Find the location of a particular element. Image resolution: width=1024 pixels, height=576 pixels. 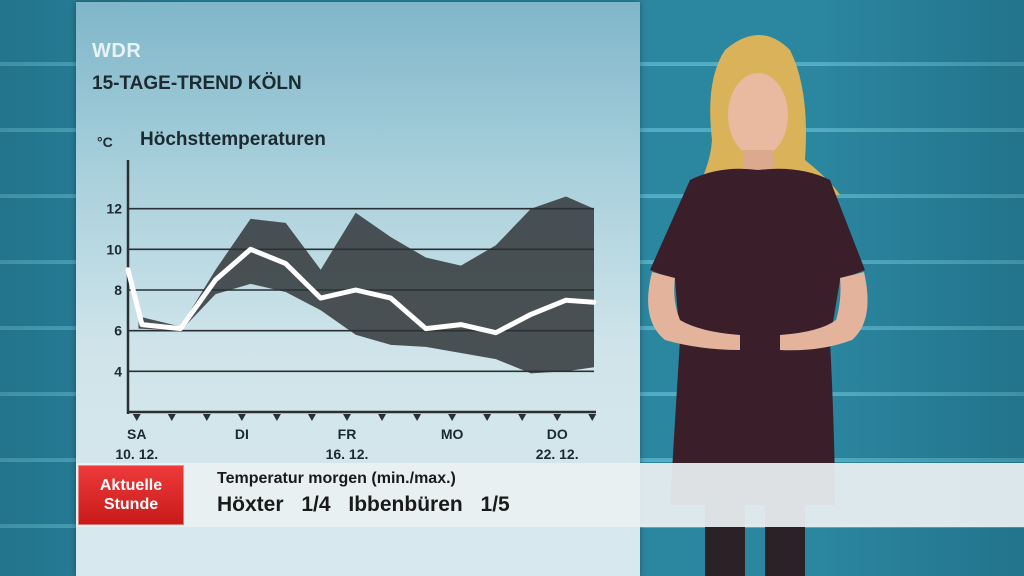

lower-third is located at coordinates (550, 495).